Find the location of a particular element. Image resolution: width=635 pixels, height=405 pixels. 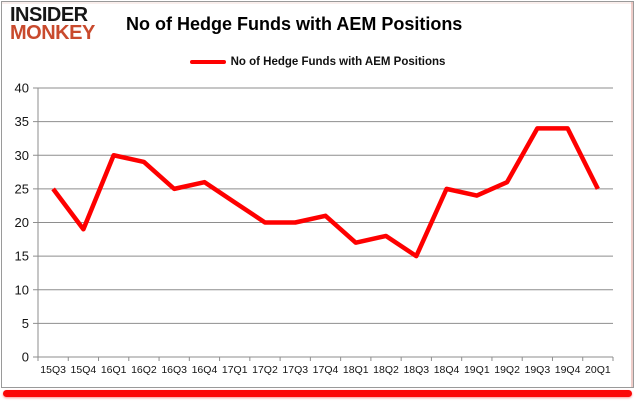

y-axis-tick-label: 10 is located at coordinates (22, 289).